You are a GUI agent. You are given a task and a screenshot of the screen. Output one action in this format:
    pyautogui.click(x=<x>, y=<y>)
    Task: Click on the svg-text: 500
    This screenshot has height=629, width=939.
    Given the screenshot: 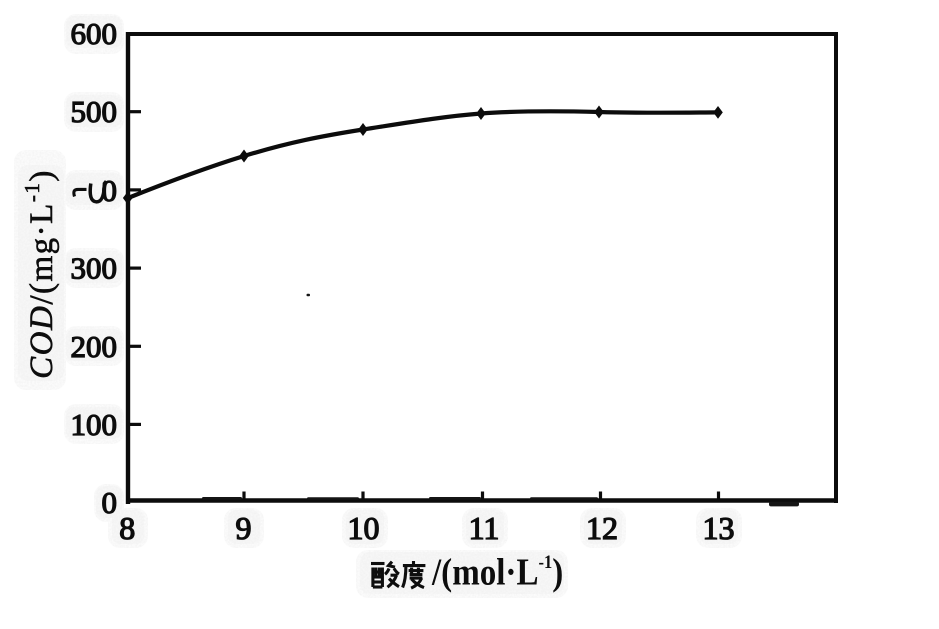 What is the action you would take?
    pyautogui.click(x=94, y=111)
    